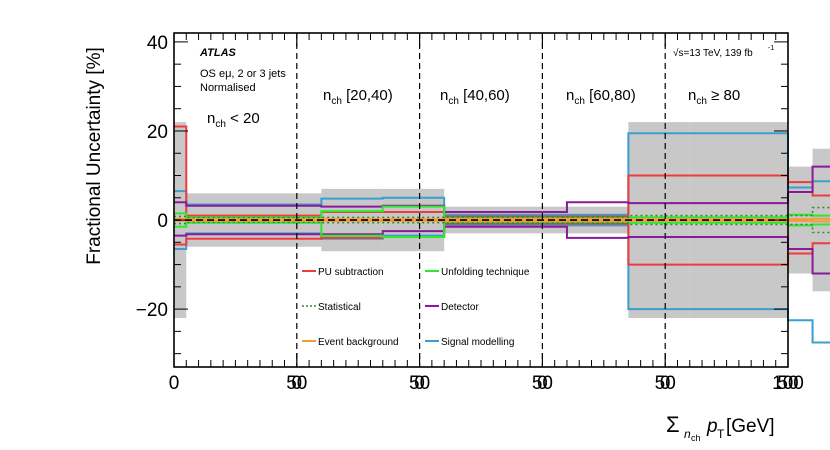 The image size is (830, 450). Describe the element at coordinates (94, 156) in the screenshot. I see `y-axis-label: Fractional Uncertainty [%]` at that location.